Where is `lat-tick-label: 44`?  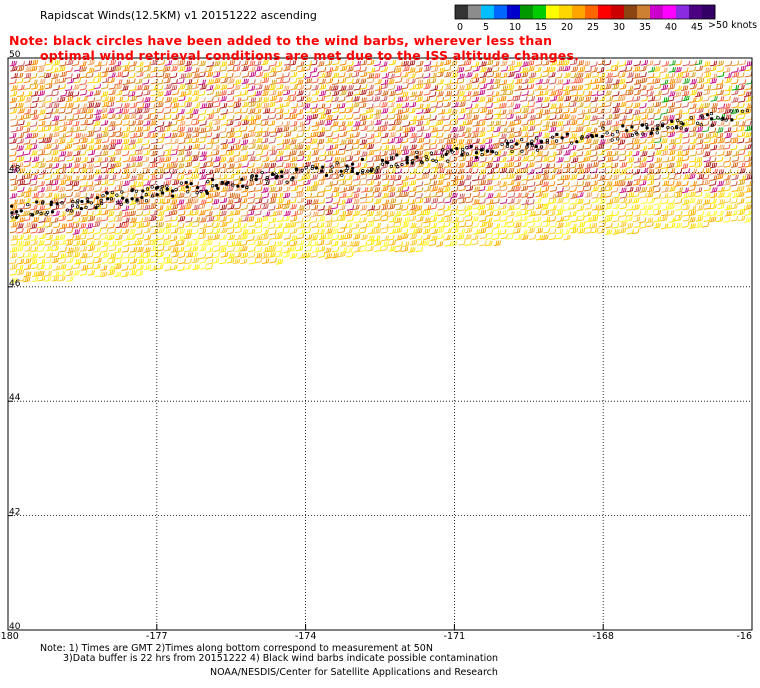 lat-tick-label: 44 is located at coordinates (15, 398).